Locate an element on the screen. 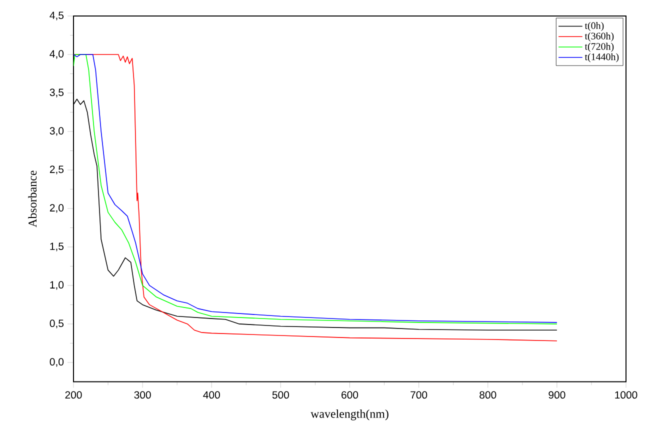 This screenshot has width=646, height=439. legend-label: t(360h) is located at coordinates (599, 37).